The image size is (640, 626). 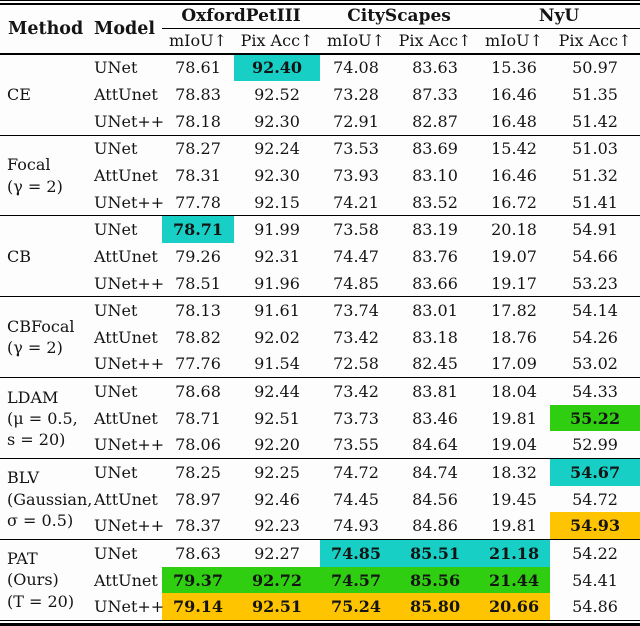 What do you see at coordinates (514, 499) in the screenshot?
I see `value-cell: 19.45` at bounding box center [514, 499].